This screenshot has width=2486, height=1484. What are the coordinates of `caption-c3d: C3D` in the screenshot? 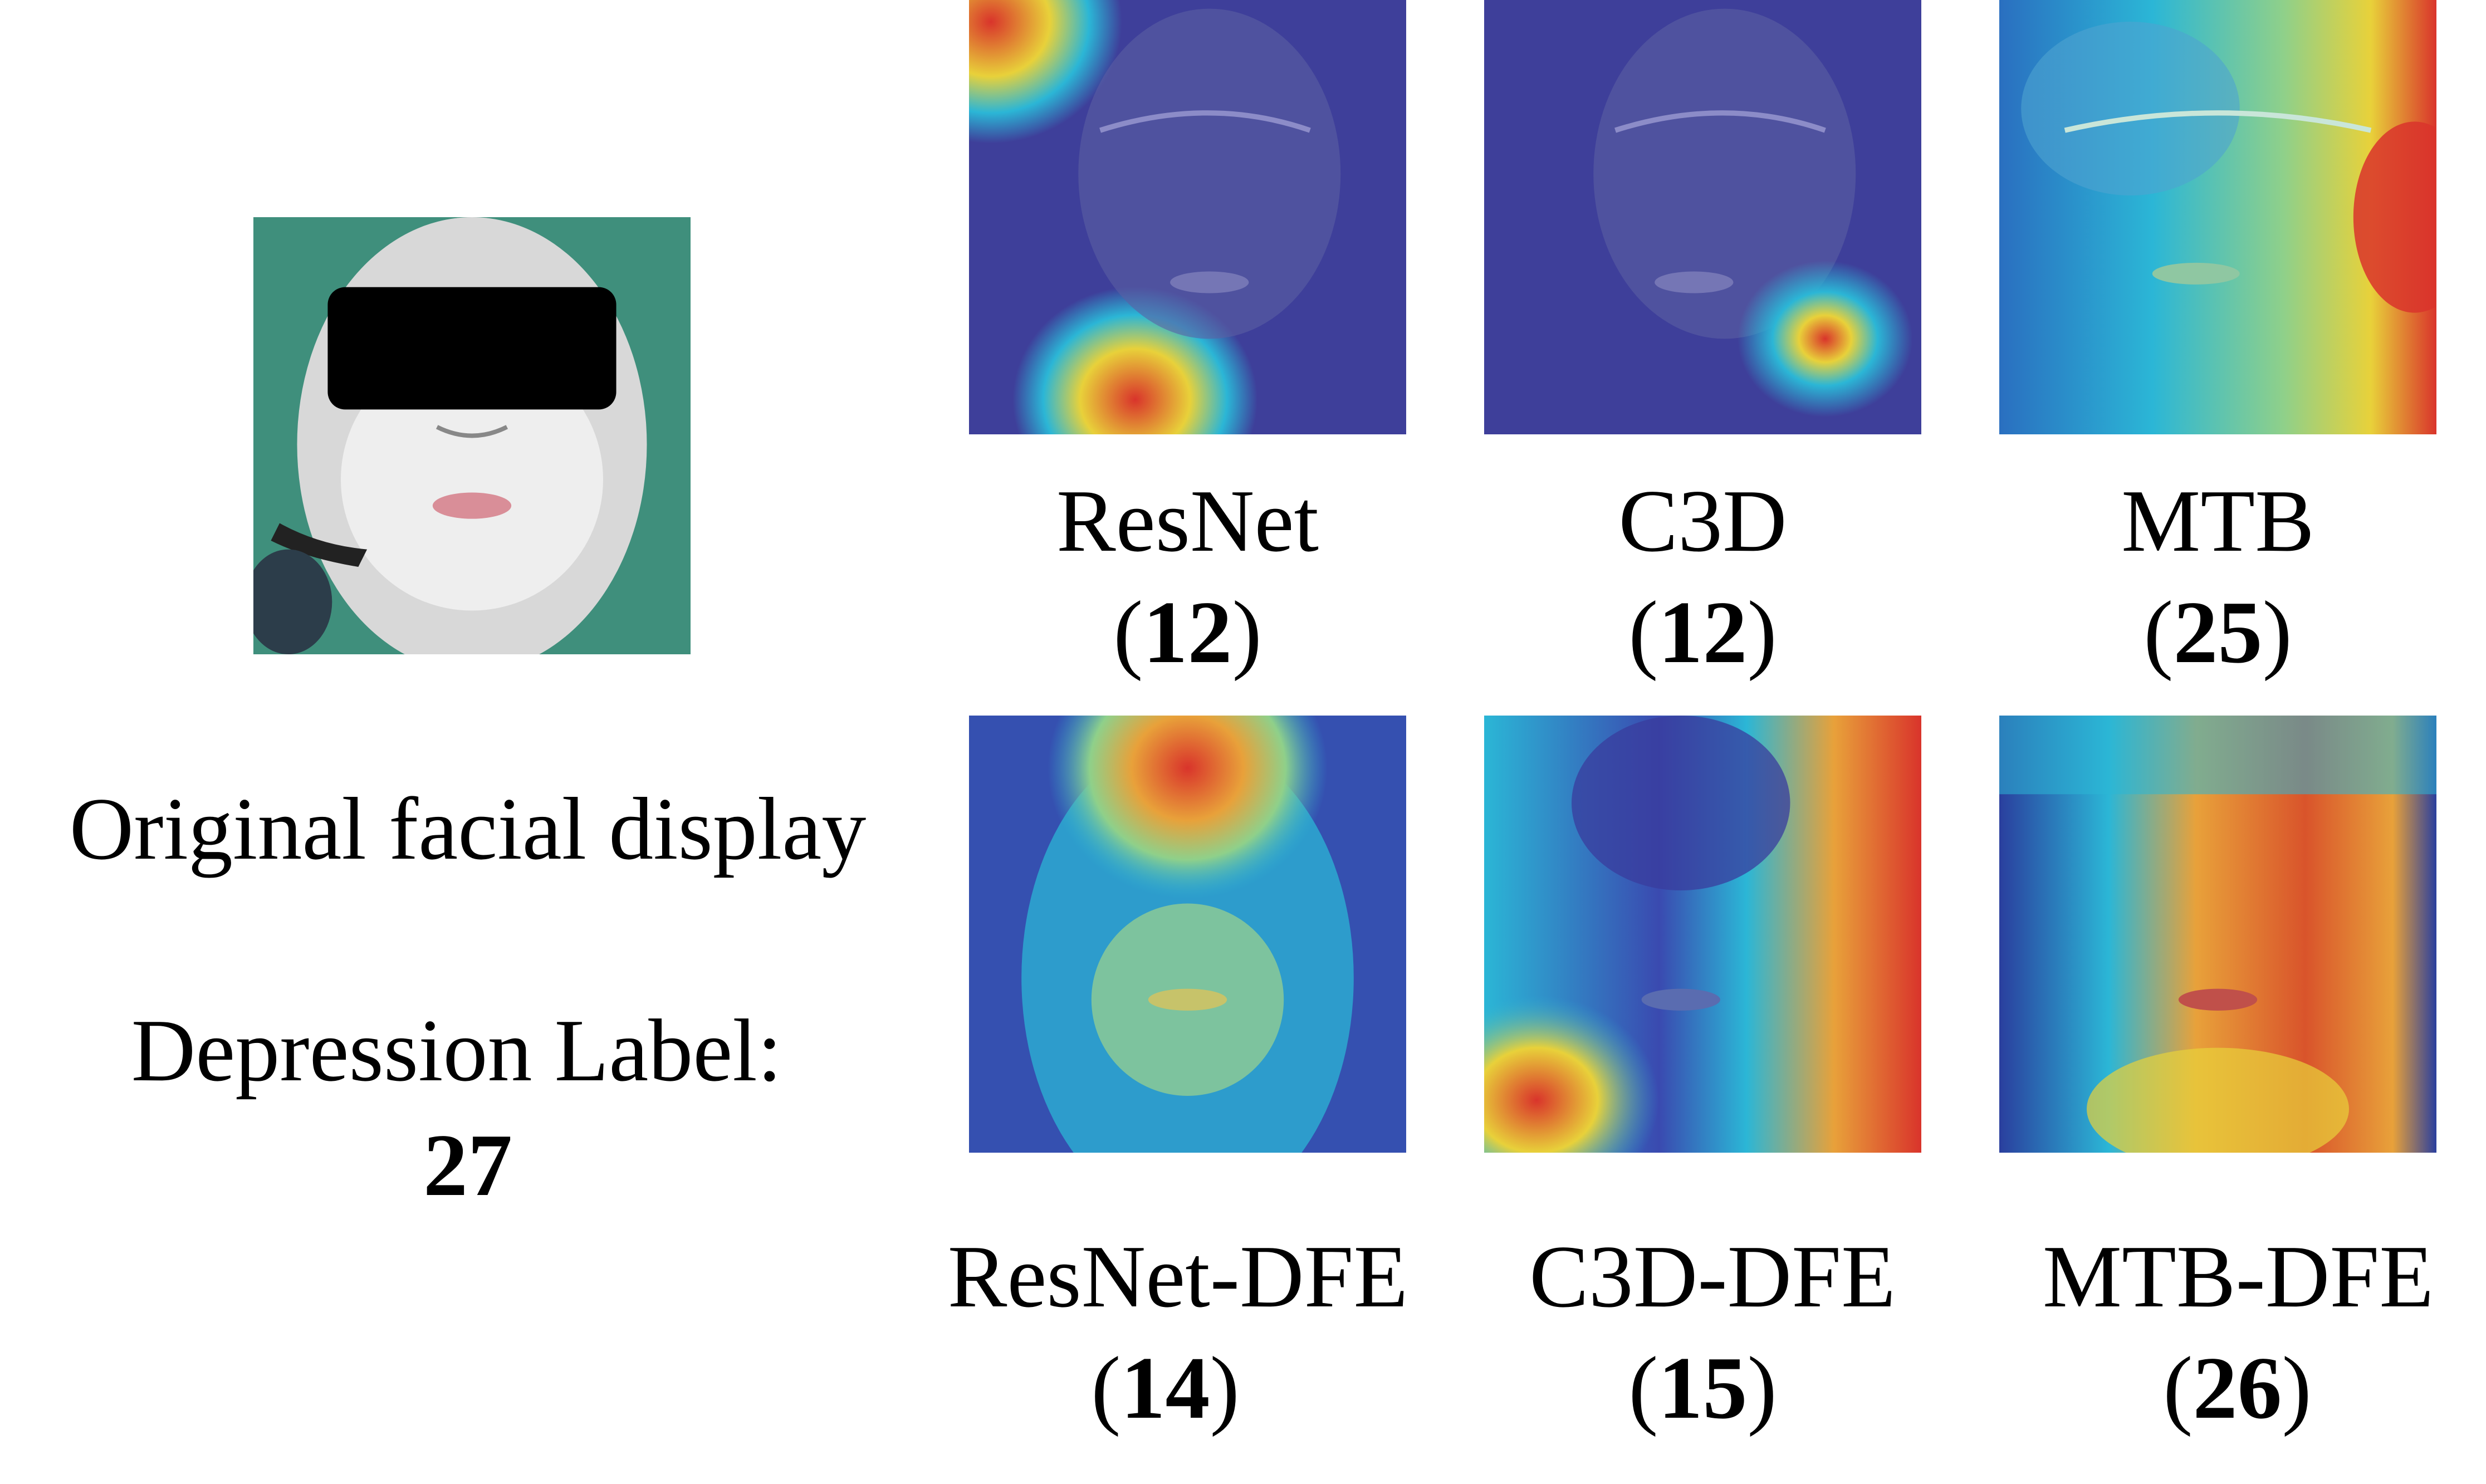 It's located at (1702, 520).